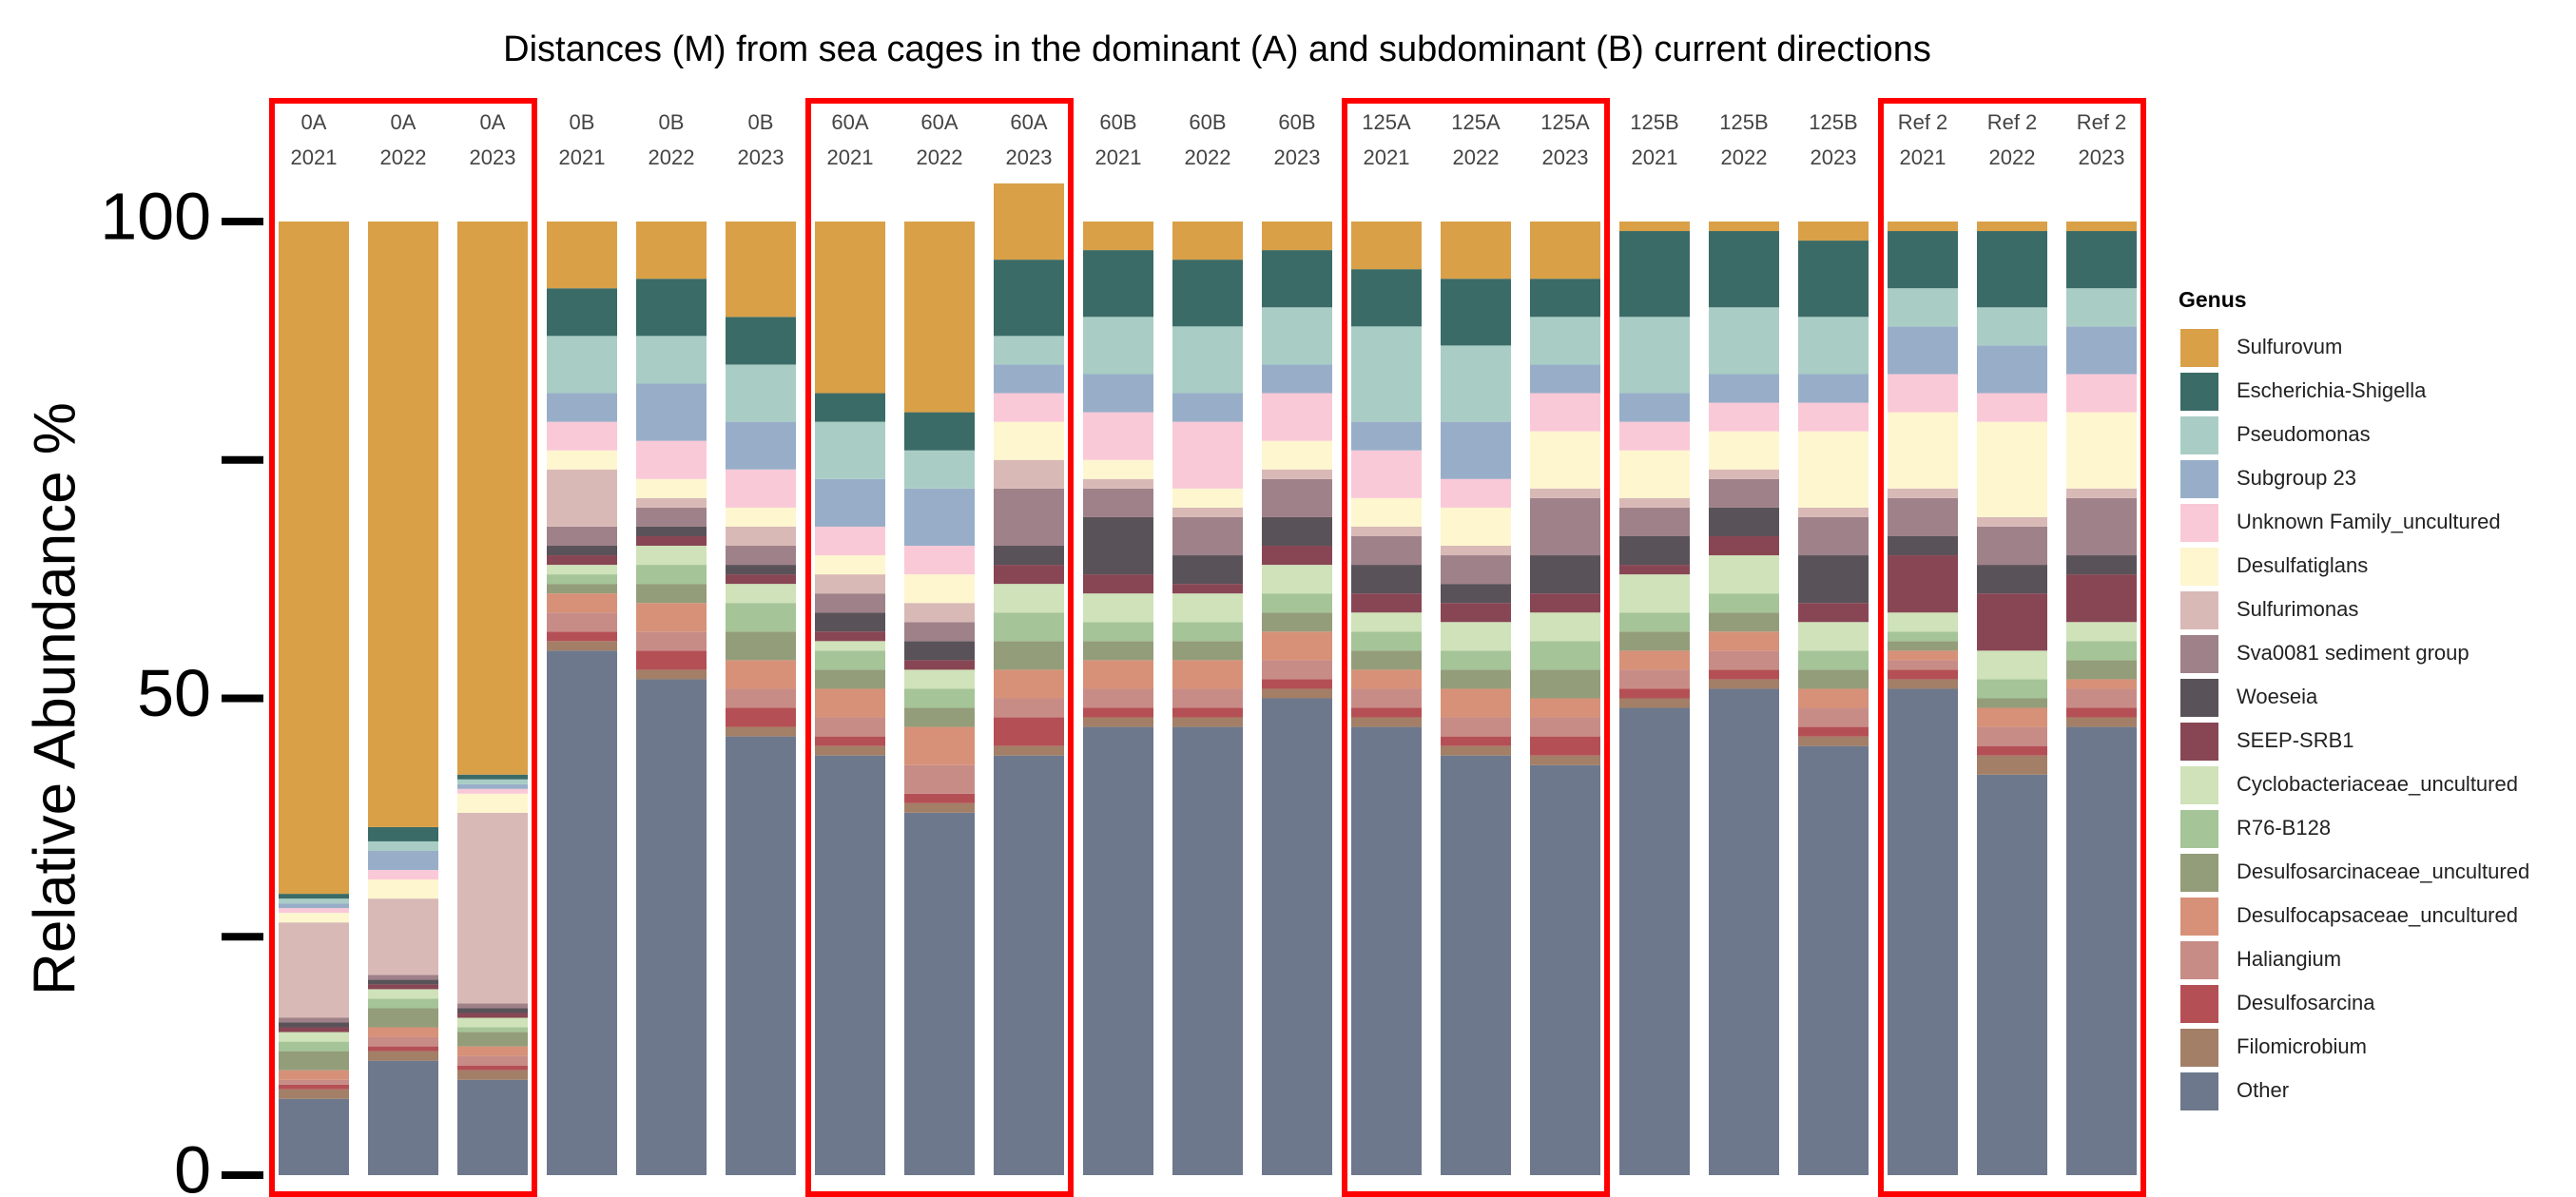 The image size is (2576, 1197). I want to click on x-tick-label: 125A, so click(1476, 122).